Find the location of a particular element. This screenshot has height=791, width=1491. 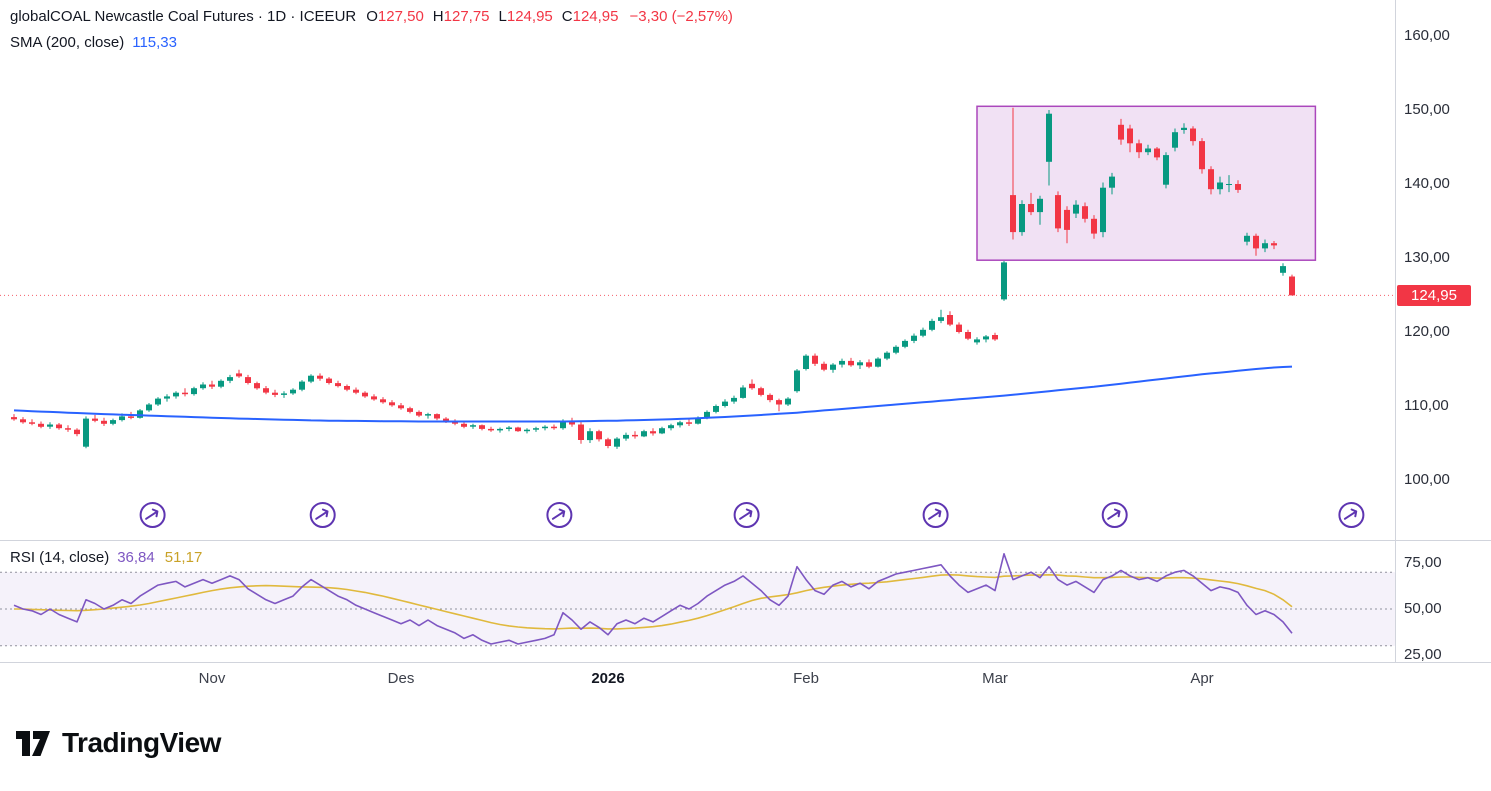

rsi-value: 36,84 is located at coordinates (136, 557).